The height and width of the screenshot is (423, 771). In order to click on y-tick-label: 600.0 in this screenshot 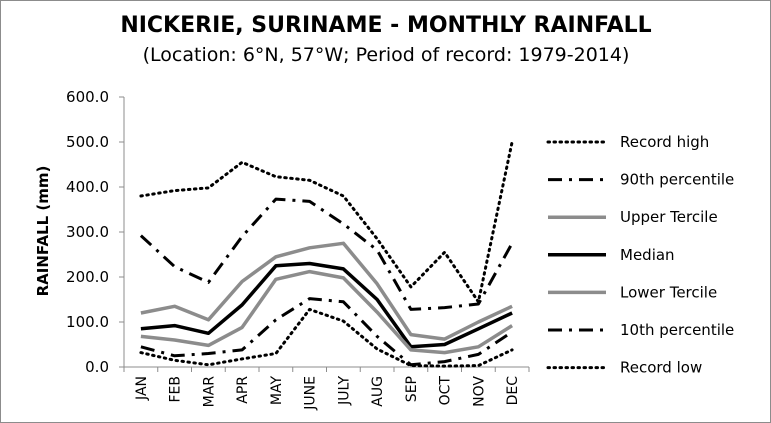, I will do `click(87, 97)`.